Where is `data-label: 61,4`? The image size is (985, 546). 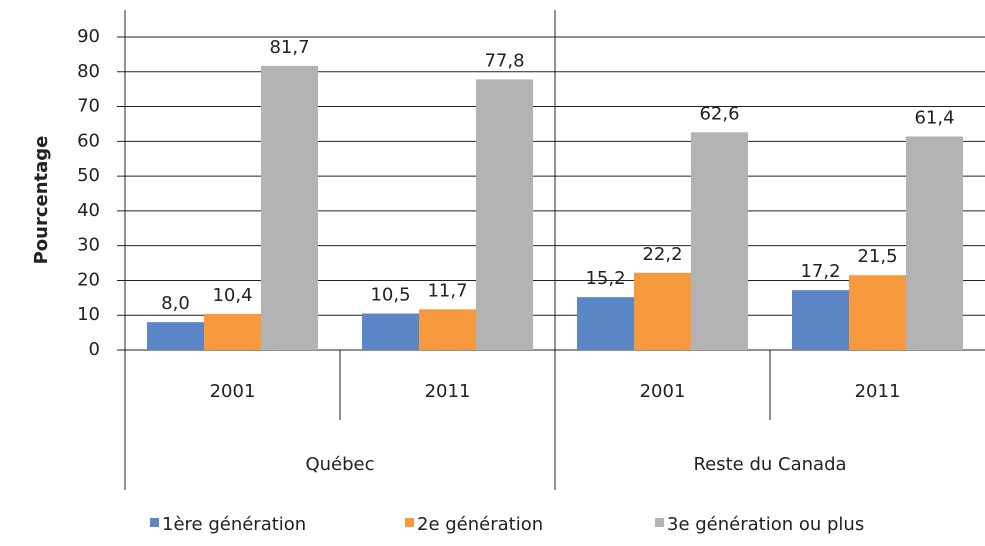 data-label: 61,4 is located at coordinates (934, 117).